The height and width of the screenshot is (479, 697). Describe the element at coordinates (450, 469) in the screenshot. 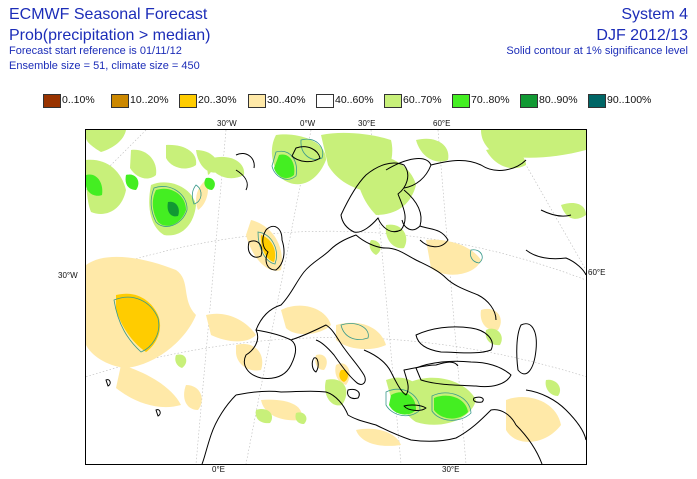

I see `lon-label-bottom: 30°E` at that location.